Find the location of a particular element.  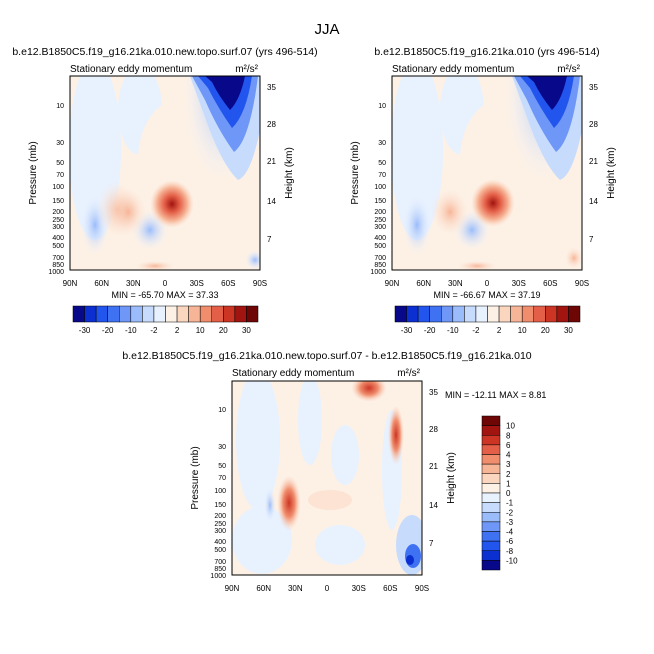

y-tick: 30 is located at coordinates (60, 143).